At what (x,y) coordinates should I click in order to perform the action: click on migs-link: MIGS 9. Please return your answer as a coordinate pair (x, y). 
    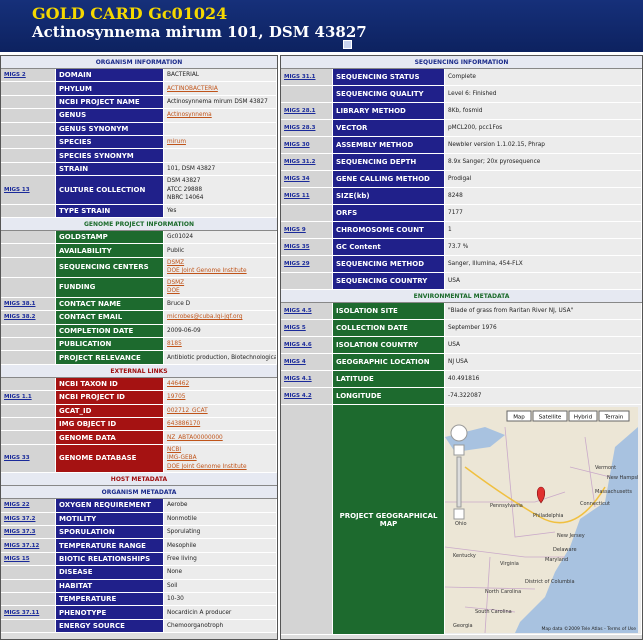
    Looking at the image, I should click on (295, 230).